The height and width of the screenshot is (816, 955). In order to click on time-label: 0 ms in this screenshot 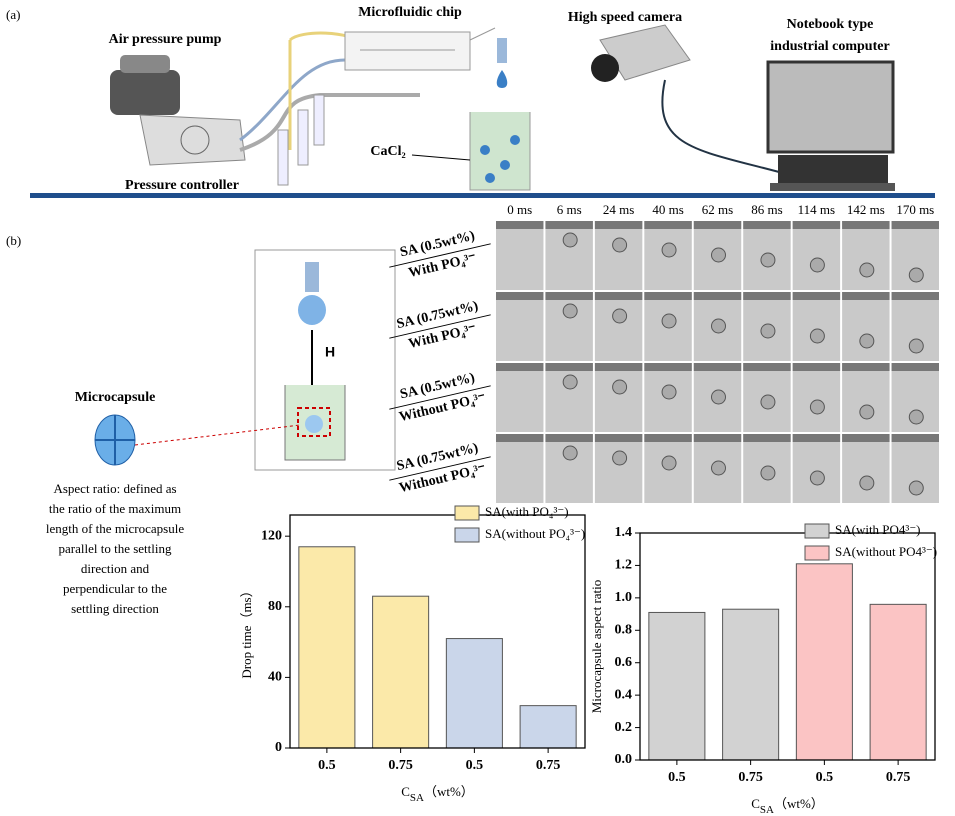, I will do `click(519, 209)`.